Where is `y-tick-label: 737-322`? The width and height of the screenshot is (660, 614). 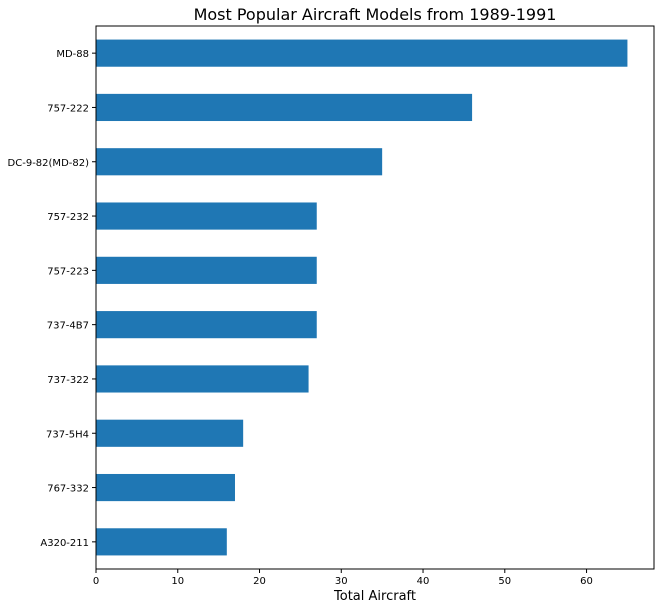
y-tick-label: 737-322 is located at coordinates (68, 380).